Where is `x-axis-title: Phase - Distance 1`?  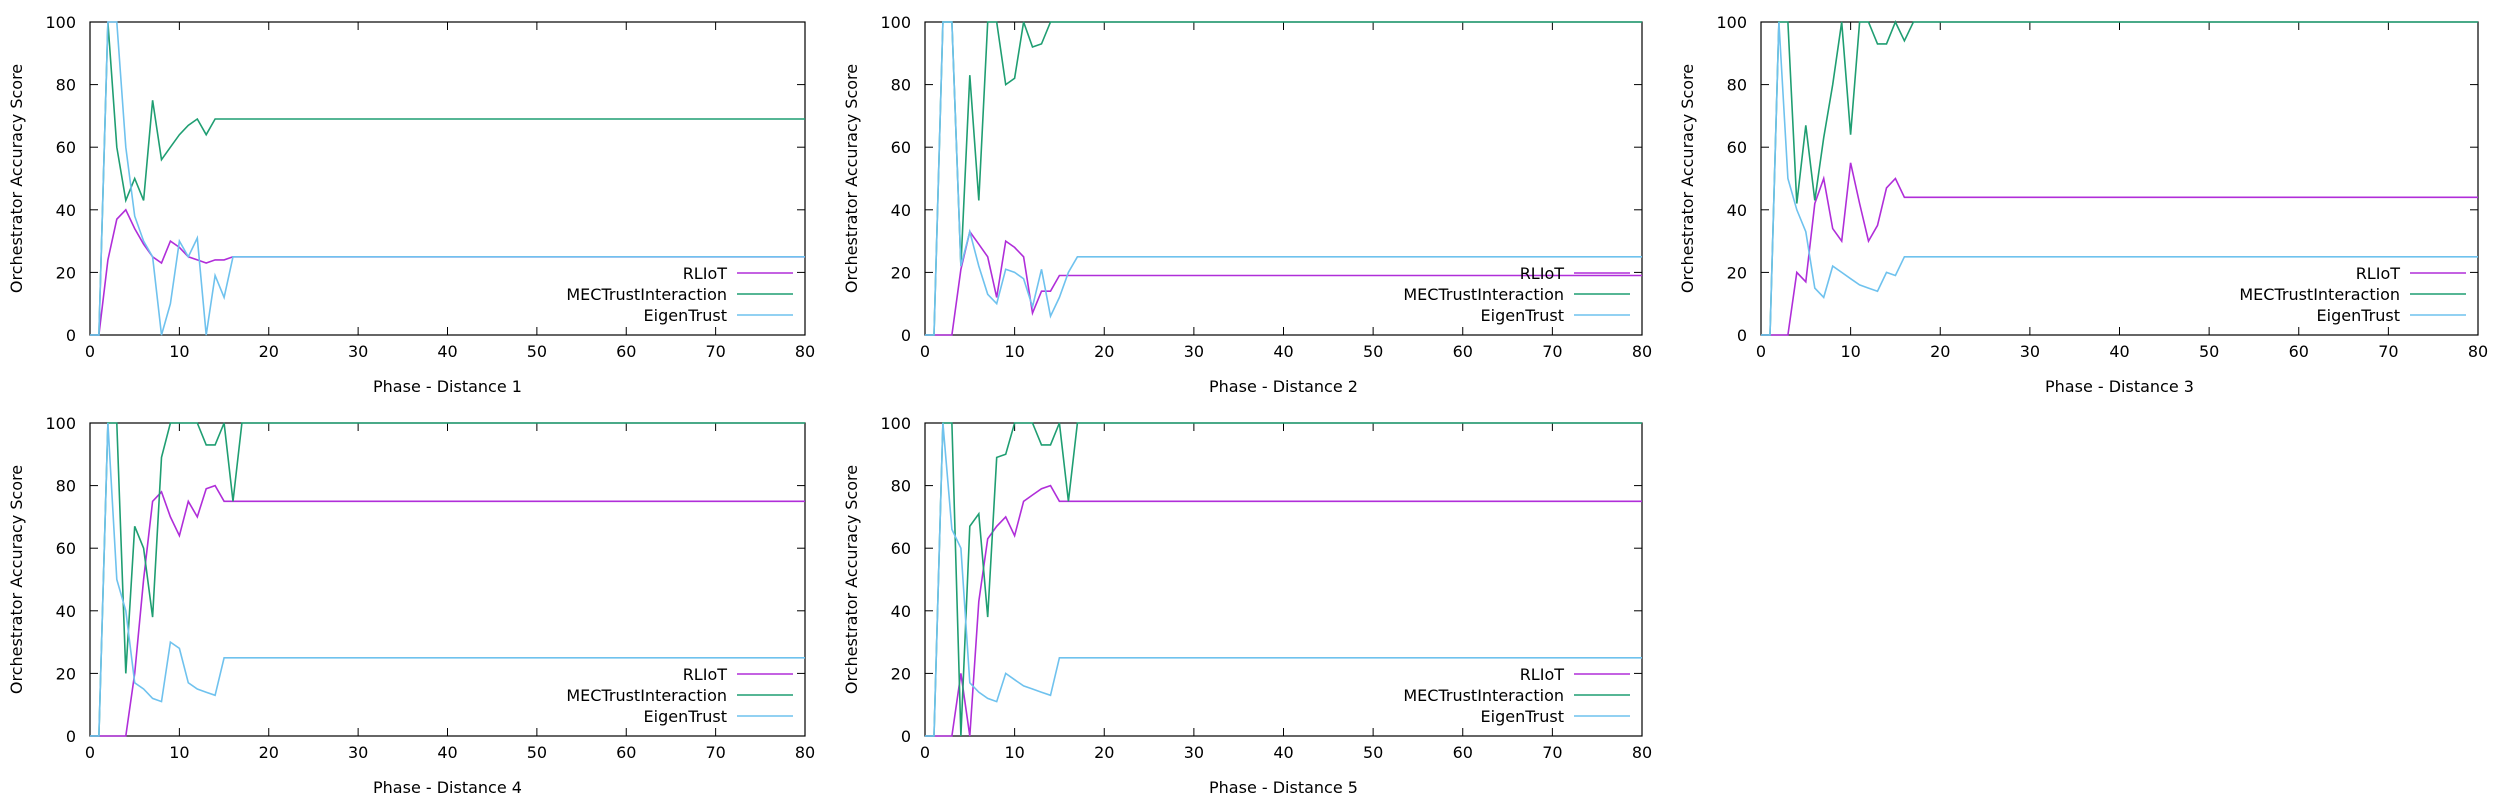
x-axis-title: Phase - Distance 1 is located at coordinates (447, 386).